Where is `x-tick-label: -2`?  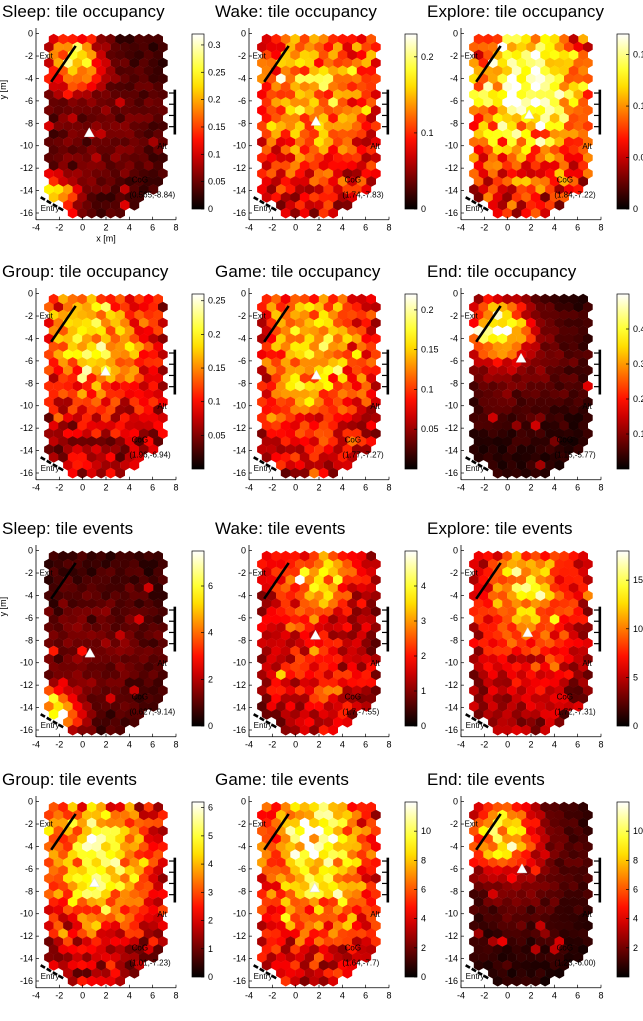 x-tick-label: -2 is located at coordinates (484, 228).